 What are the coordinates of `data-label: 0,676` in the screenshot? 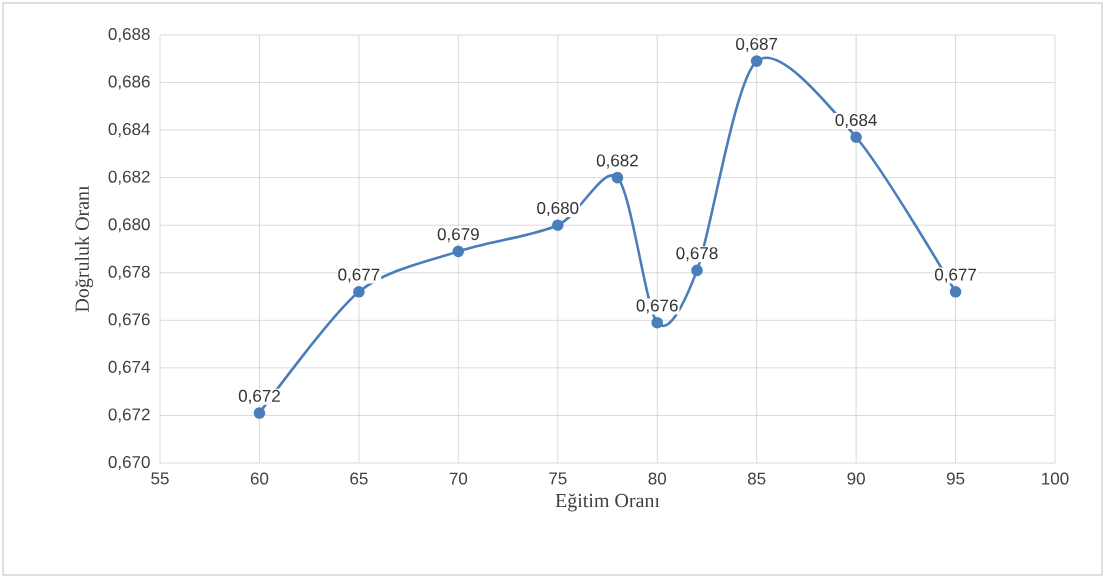 It's located at (657, 306).